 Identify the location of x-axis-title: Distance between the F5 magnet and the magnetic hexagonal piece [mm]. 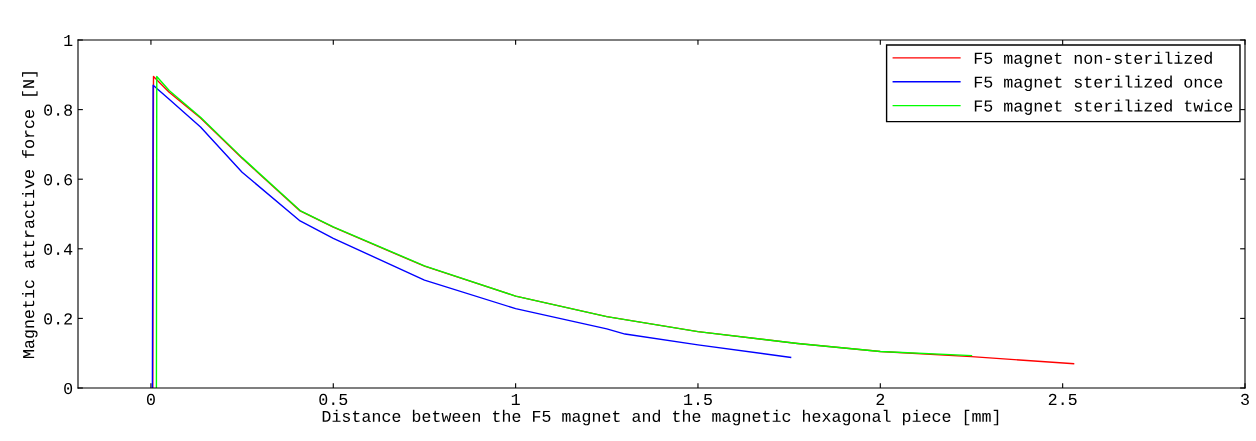
(660, 417).